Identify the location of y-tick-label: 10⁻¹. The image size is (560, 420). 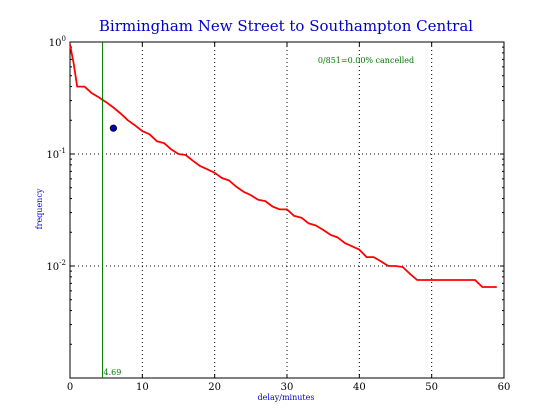
(56, 154).